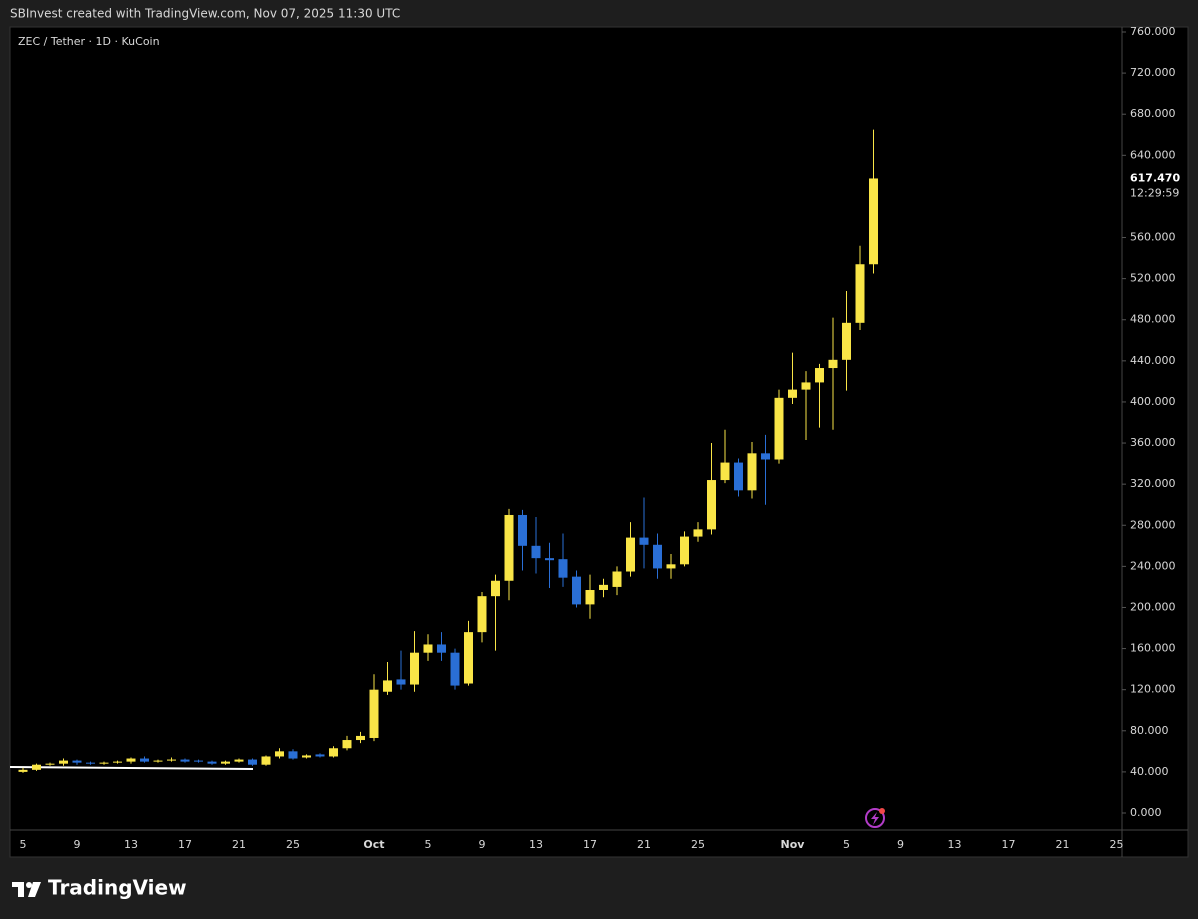  I want to click on y-tick-label: 120.000, so click(1153, 689).